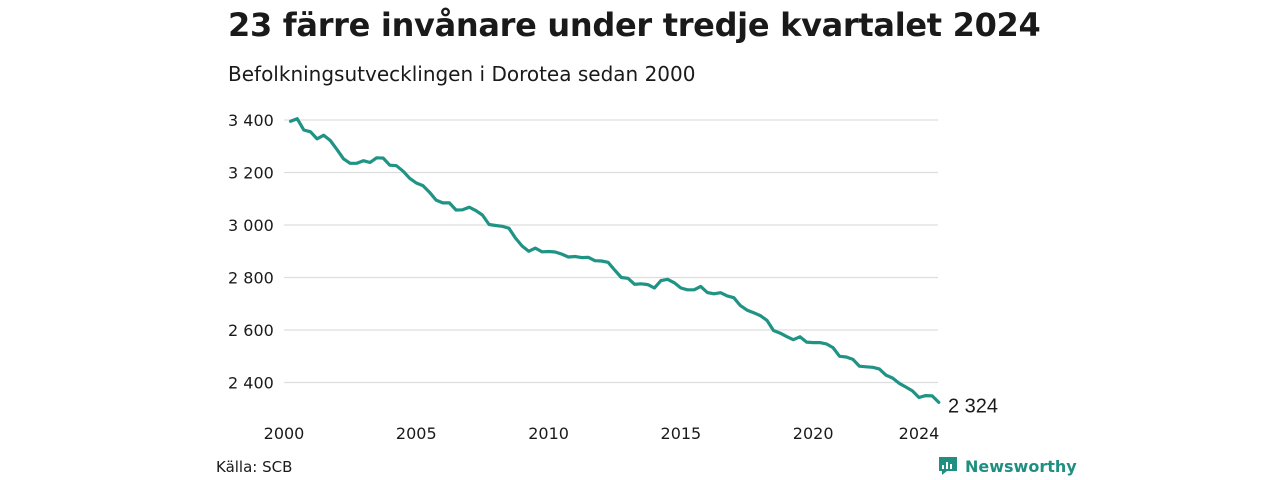 The height and width of the screenshot is (480, 1280). Describe the element at coordinates (251, 120) in the screenshot. I see `y-tick-label: 3 400` at that location.